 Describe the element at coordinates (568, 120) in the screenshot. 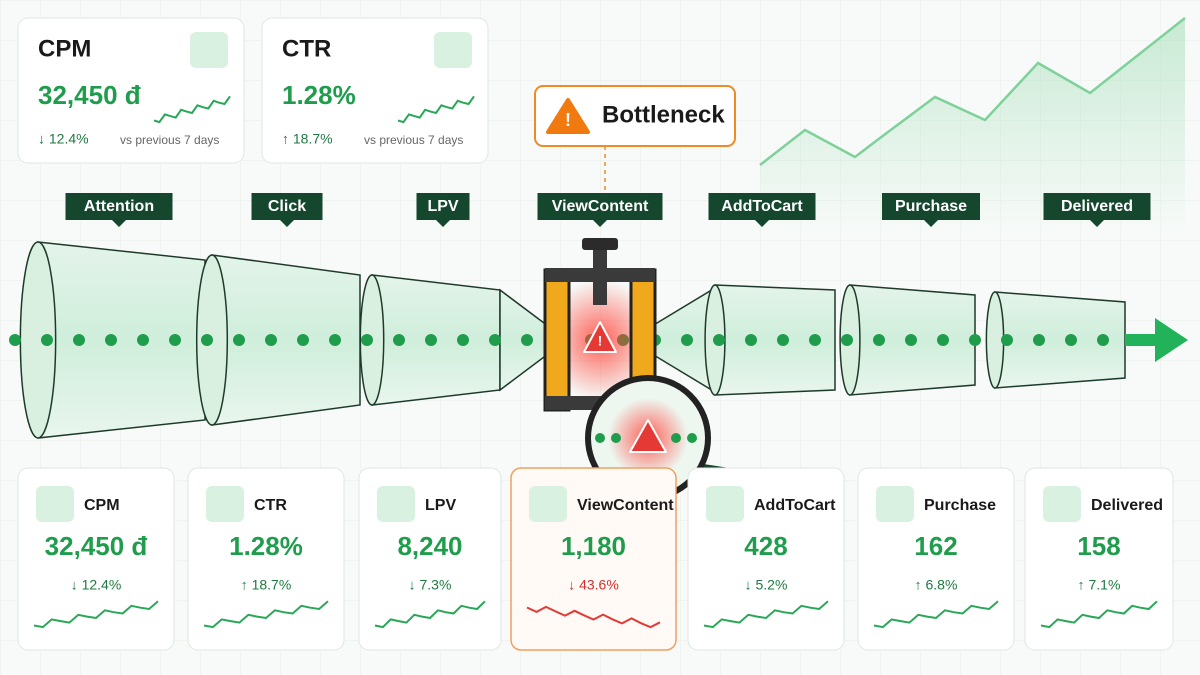

I see `warning-mark: !` at that location.